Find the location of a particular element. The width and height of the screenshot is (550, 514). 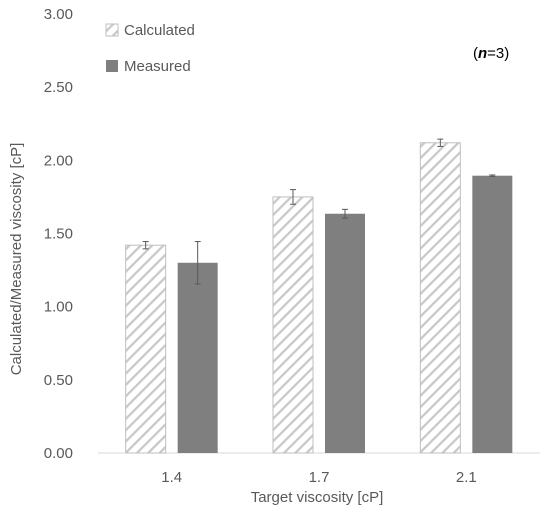

legend-swatch-calculated is located at coordinates (112, 30).